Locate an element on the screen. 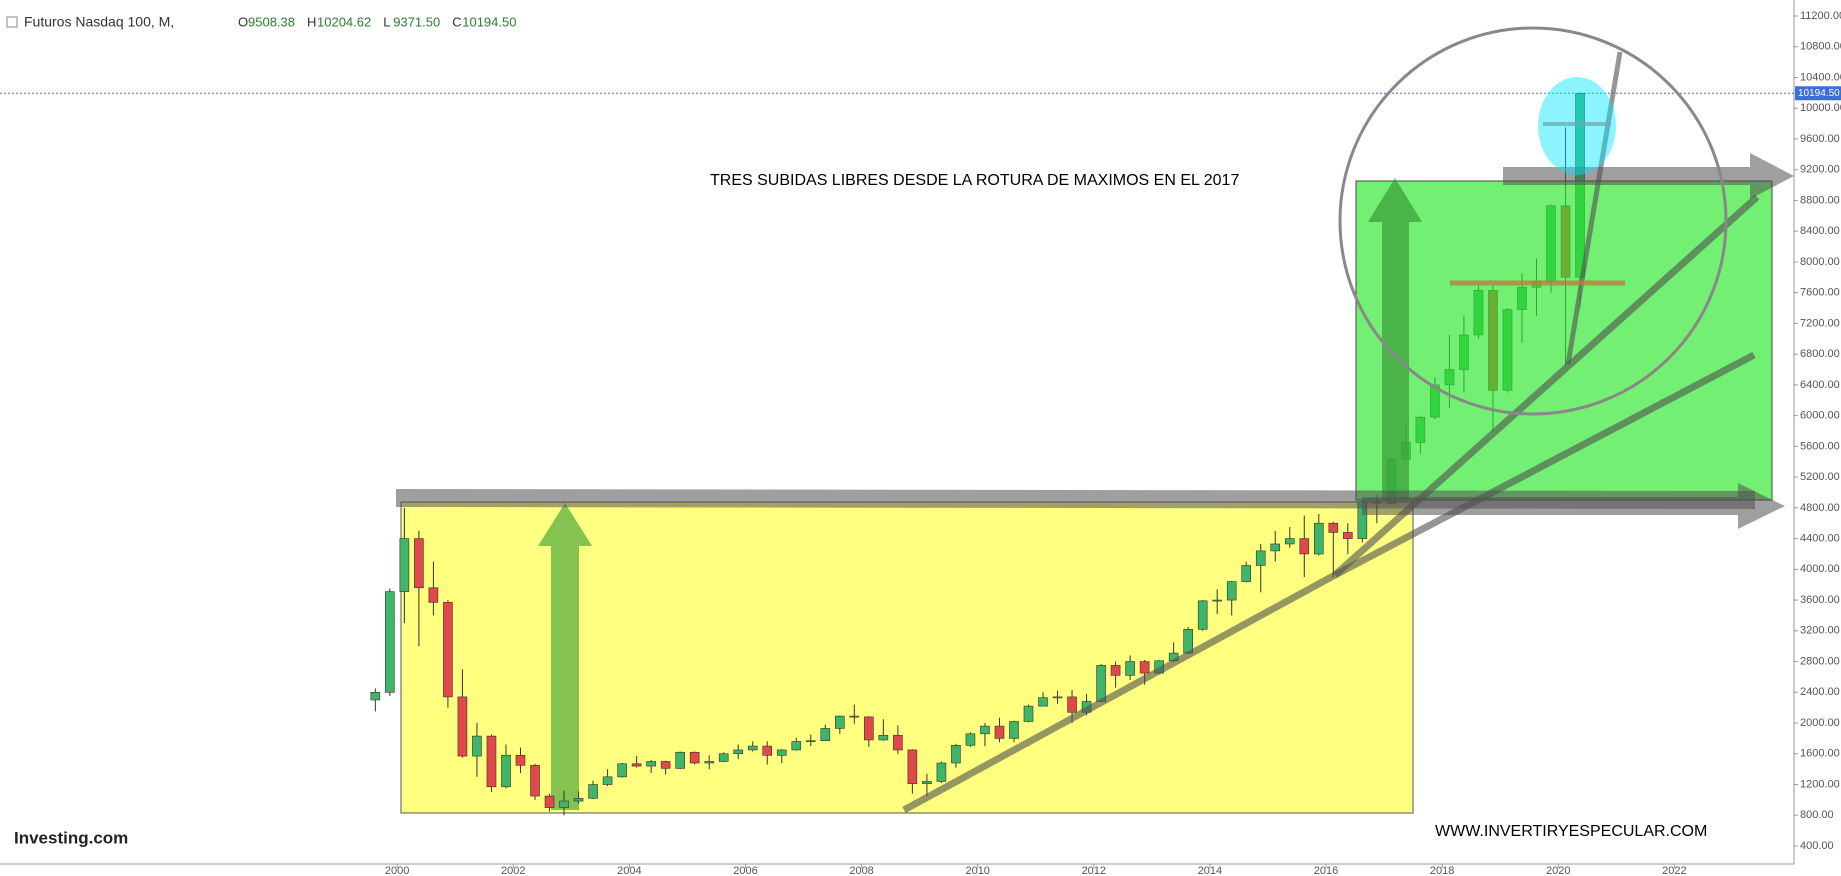  ohlc-value: 10204.62 is located at coordinates (344, 21).